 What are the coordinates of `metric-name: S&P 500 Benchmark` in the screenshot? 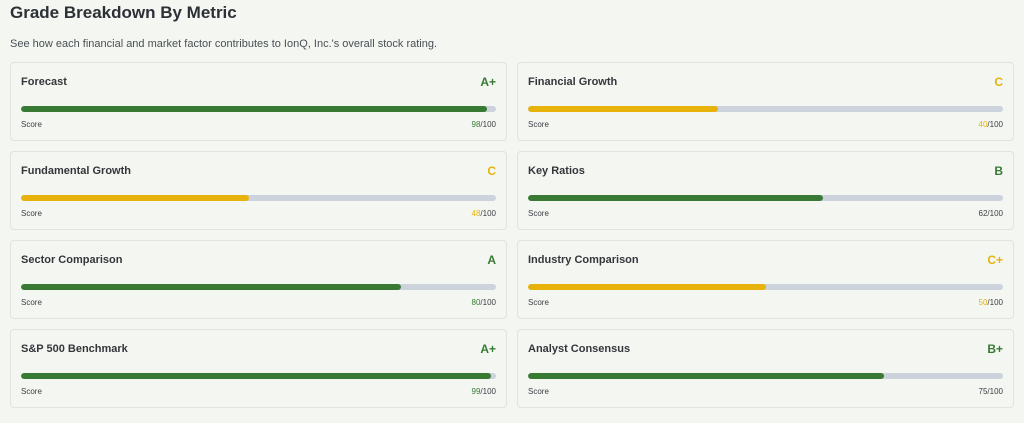 It's located at (74, 349).